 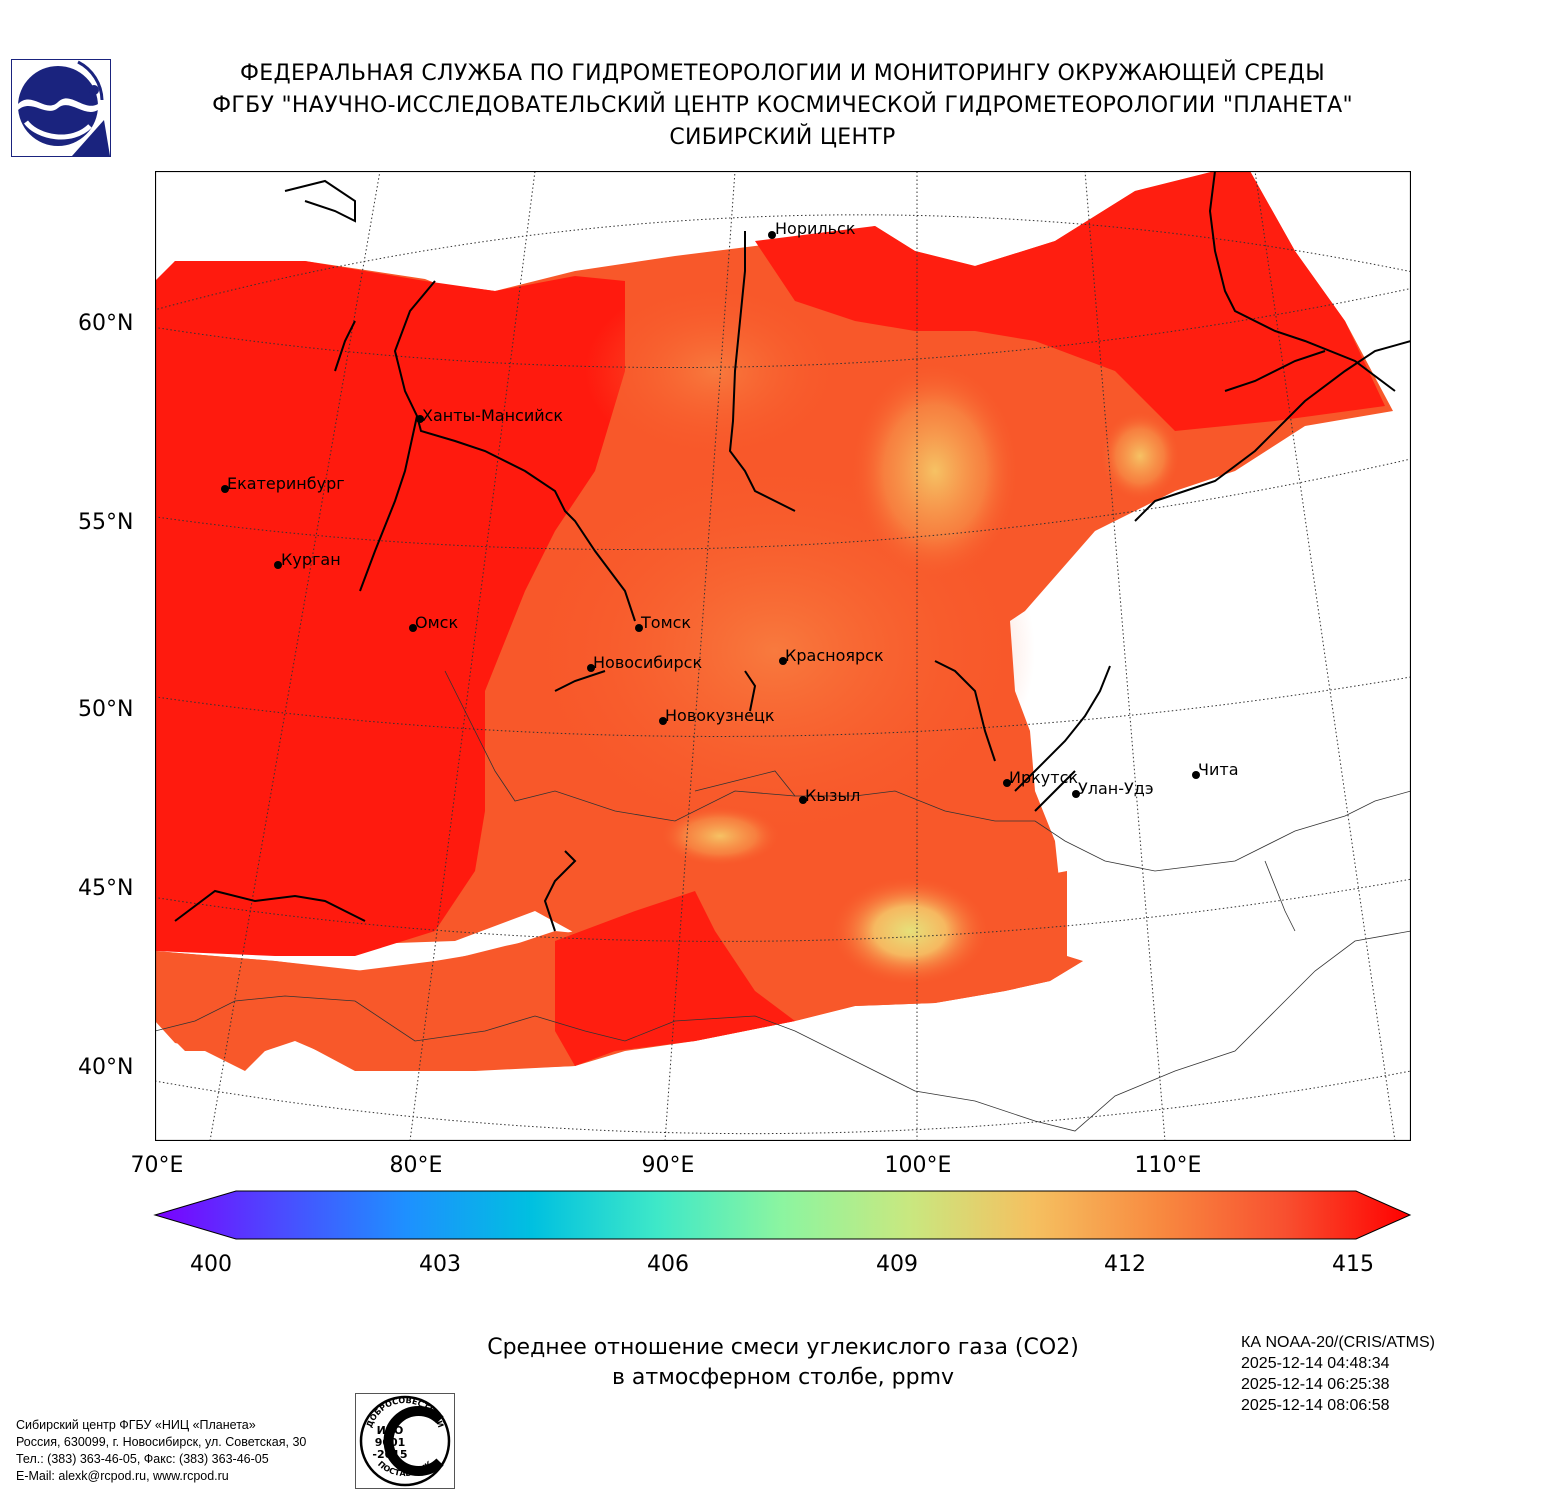 What do you see at coordinates (390, 1442) in the screenshot?
I see `svg-text: 9001` at bounding box center [390, 1442].